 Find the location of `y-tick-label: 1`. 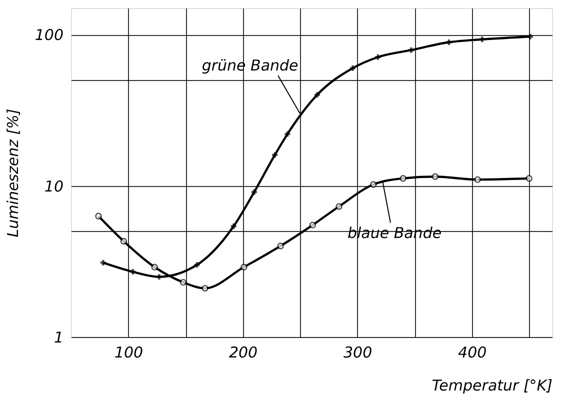

y-tick-label: 1 is located at coordinates (59, 337).